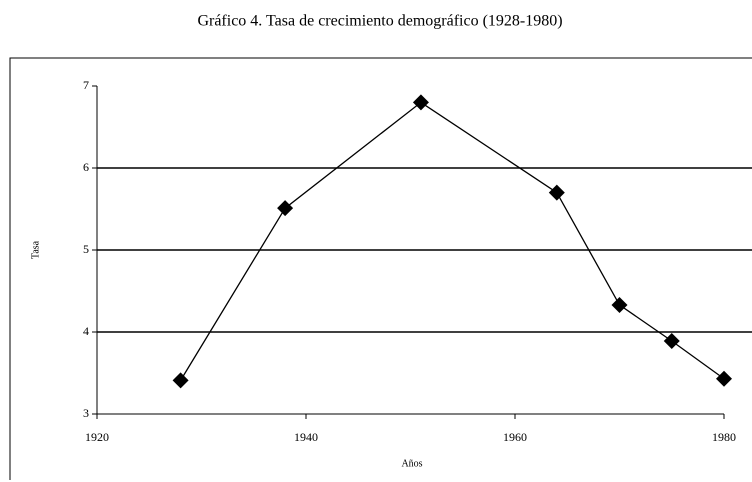 The height and width of the screenshot is (482, 752). What do you see at coordinates (411, 463) in the screenshot?
I see `x-axis-label: Años` at bounding box center [411, 463].